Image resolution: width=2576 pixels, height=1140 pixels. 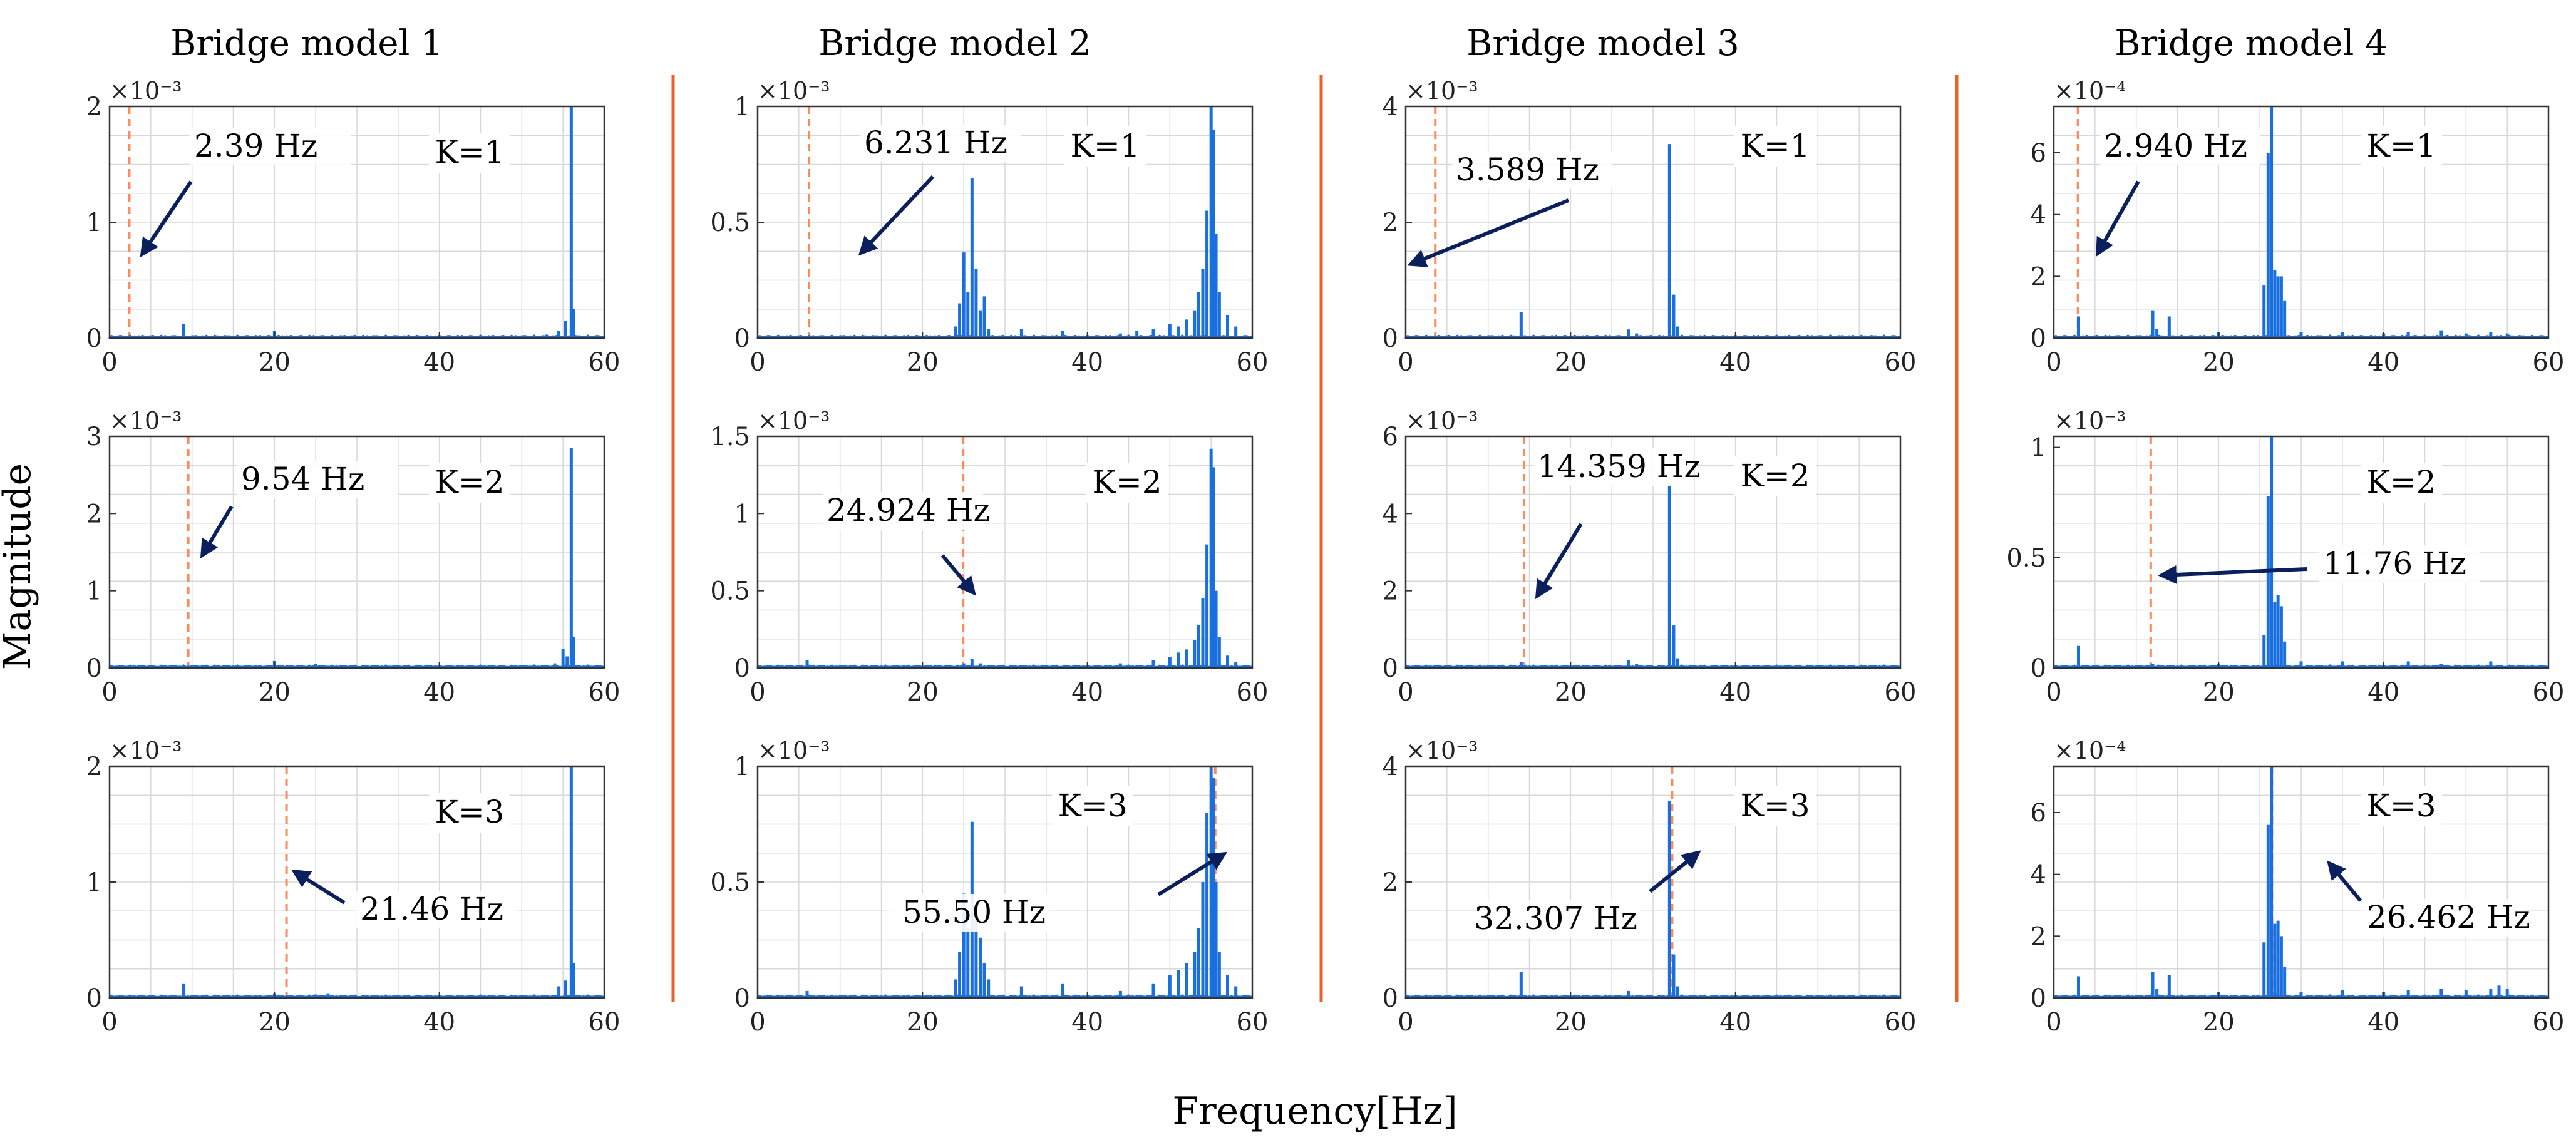 What do you see at coordinates (19, 566) in the screenshot?
I see `y-axis-label: Magnitude` at bounding box center [19, 566].